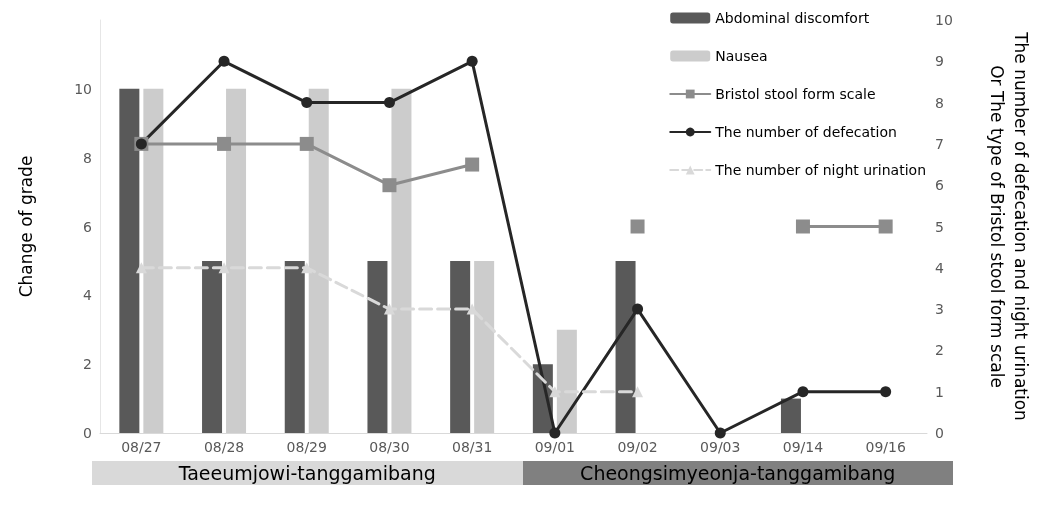 This screenshot has height=506, width=1041. What do you see at coordinates (805, 132) in the screenshot?
I see `legend-label: The number of defecation` at bounding box center [805, 132].